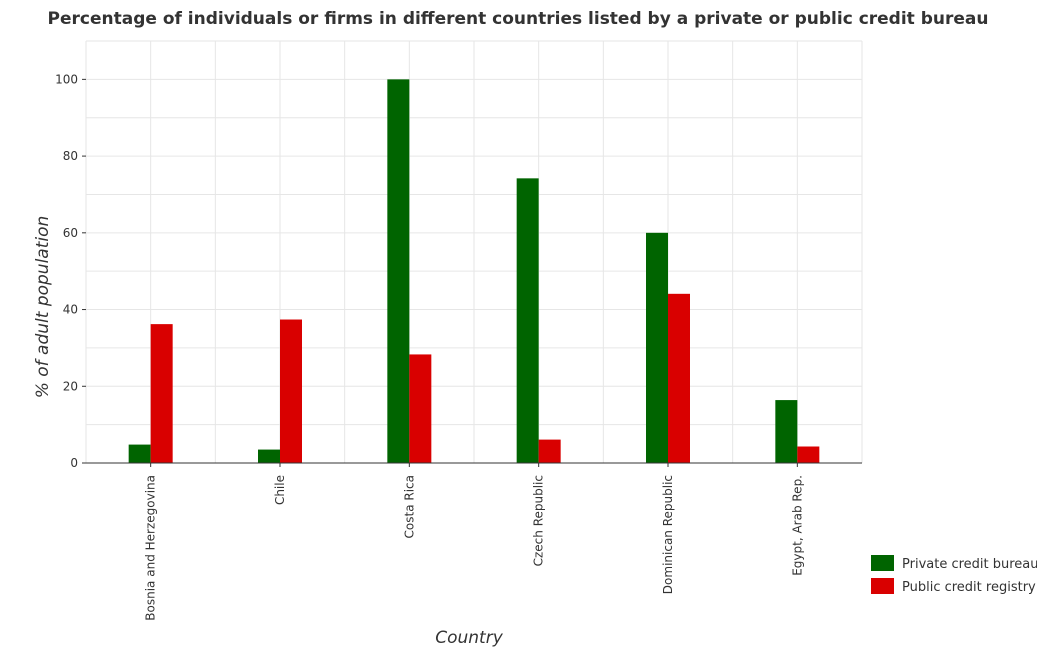 This screenshot has width=1037, height=654. What do you see at coordinates (668, 534) in the screenshot?
I see `x-tick-label: Dominican Republic` at bounding box center [668, 534].